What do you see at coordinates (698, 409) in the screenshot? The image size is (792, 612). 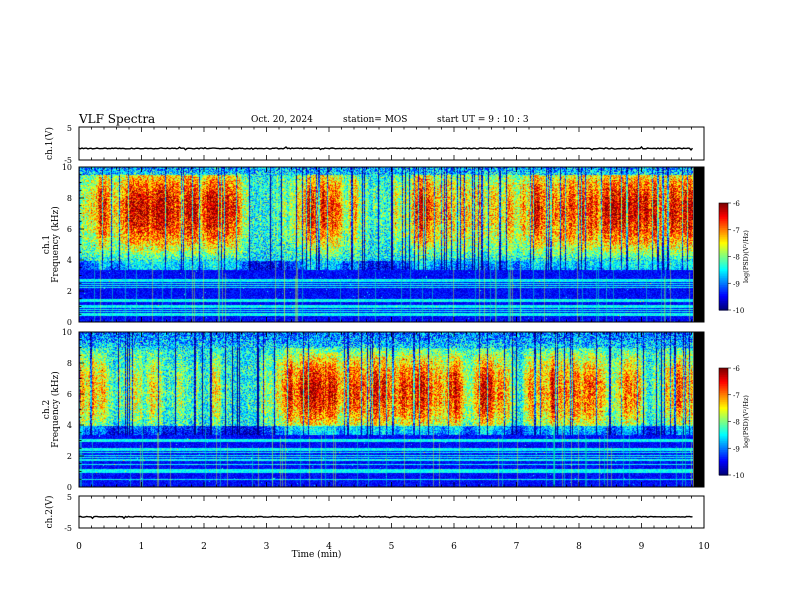 I see `spectrogram-ch2-nodata` at bounding box center [698, 409].